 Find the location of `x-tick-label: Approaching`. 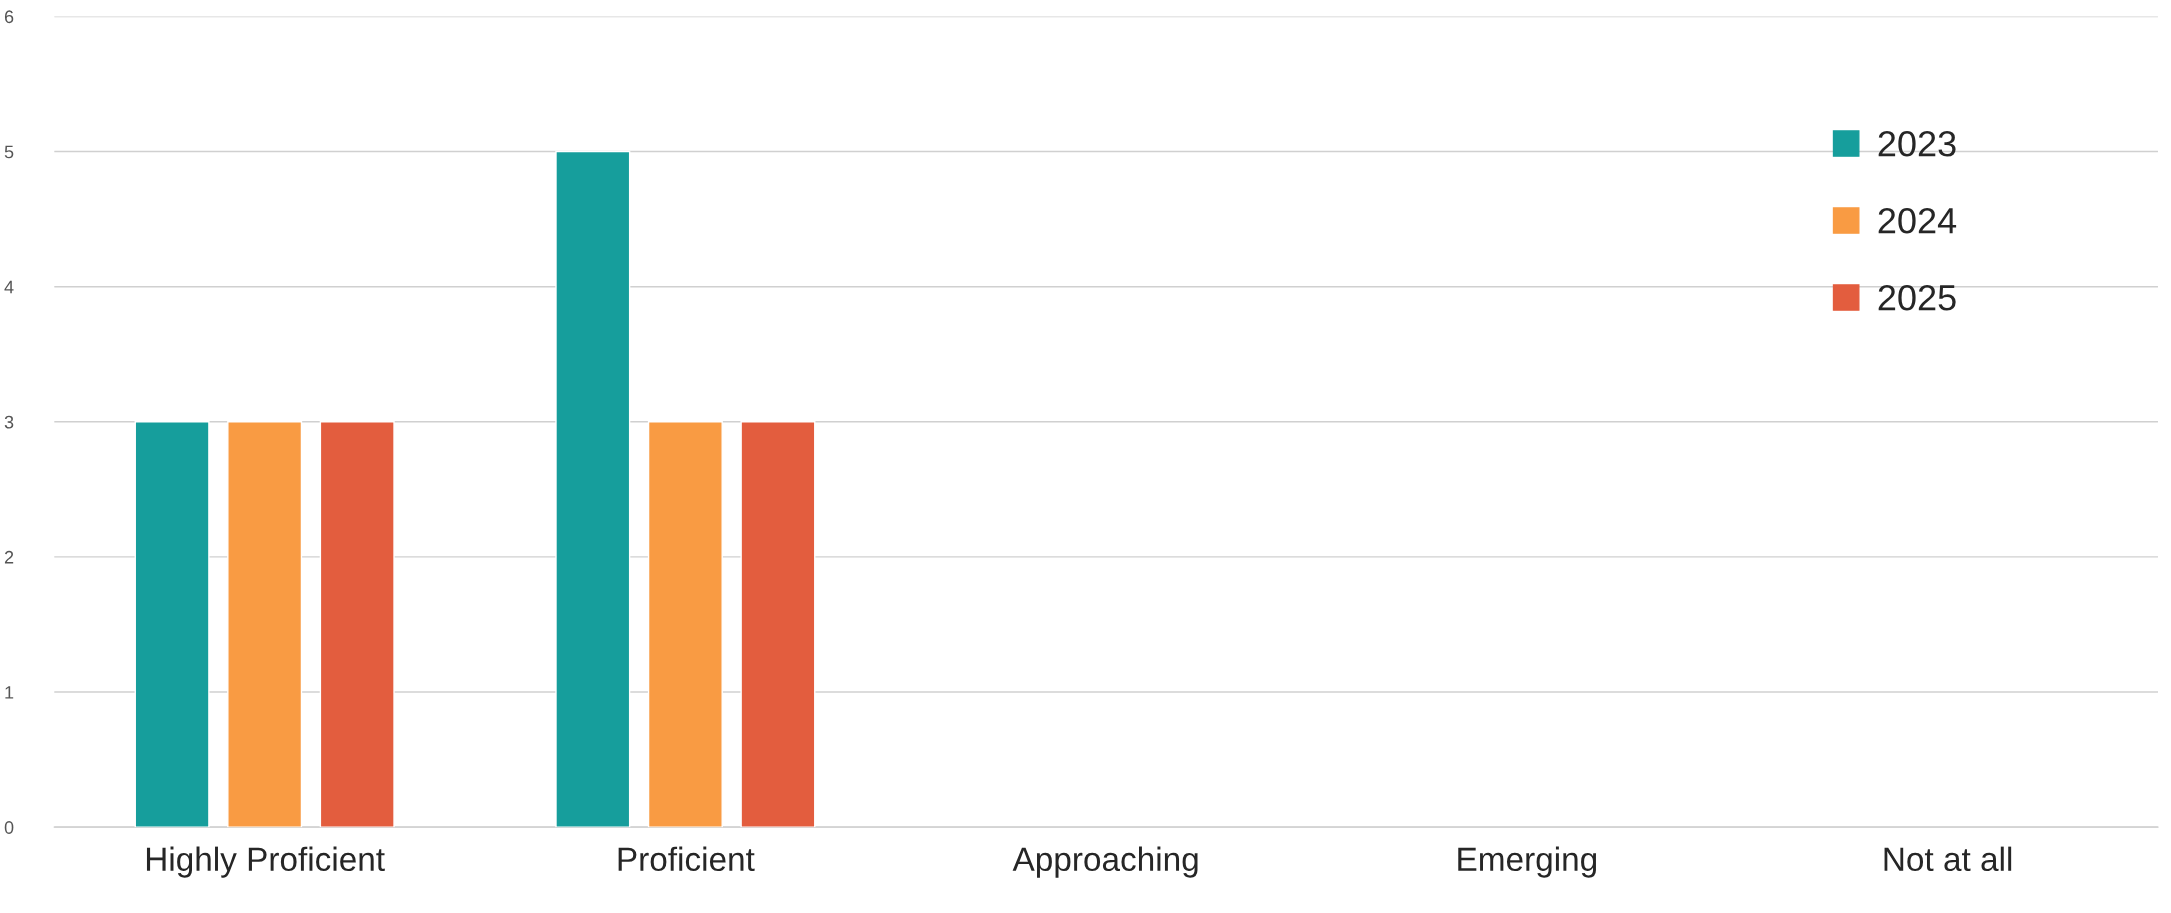

x-tick-label: Approaching is located at coordinates (1105, 862).